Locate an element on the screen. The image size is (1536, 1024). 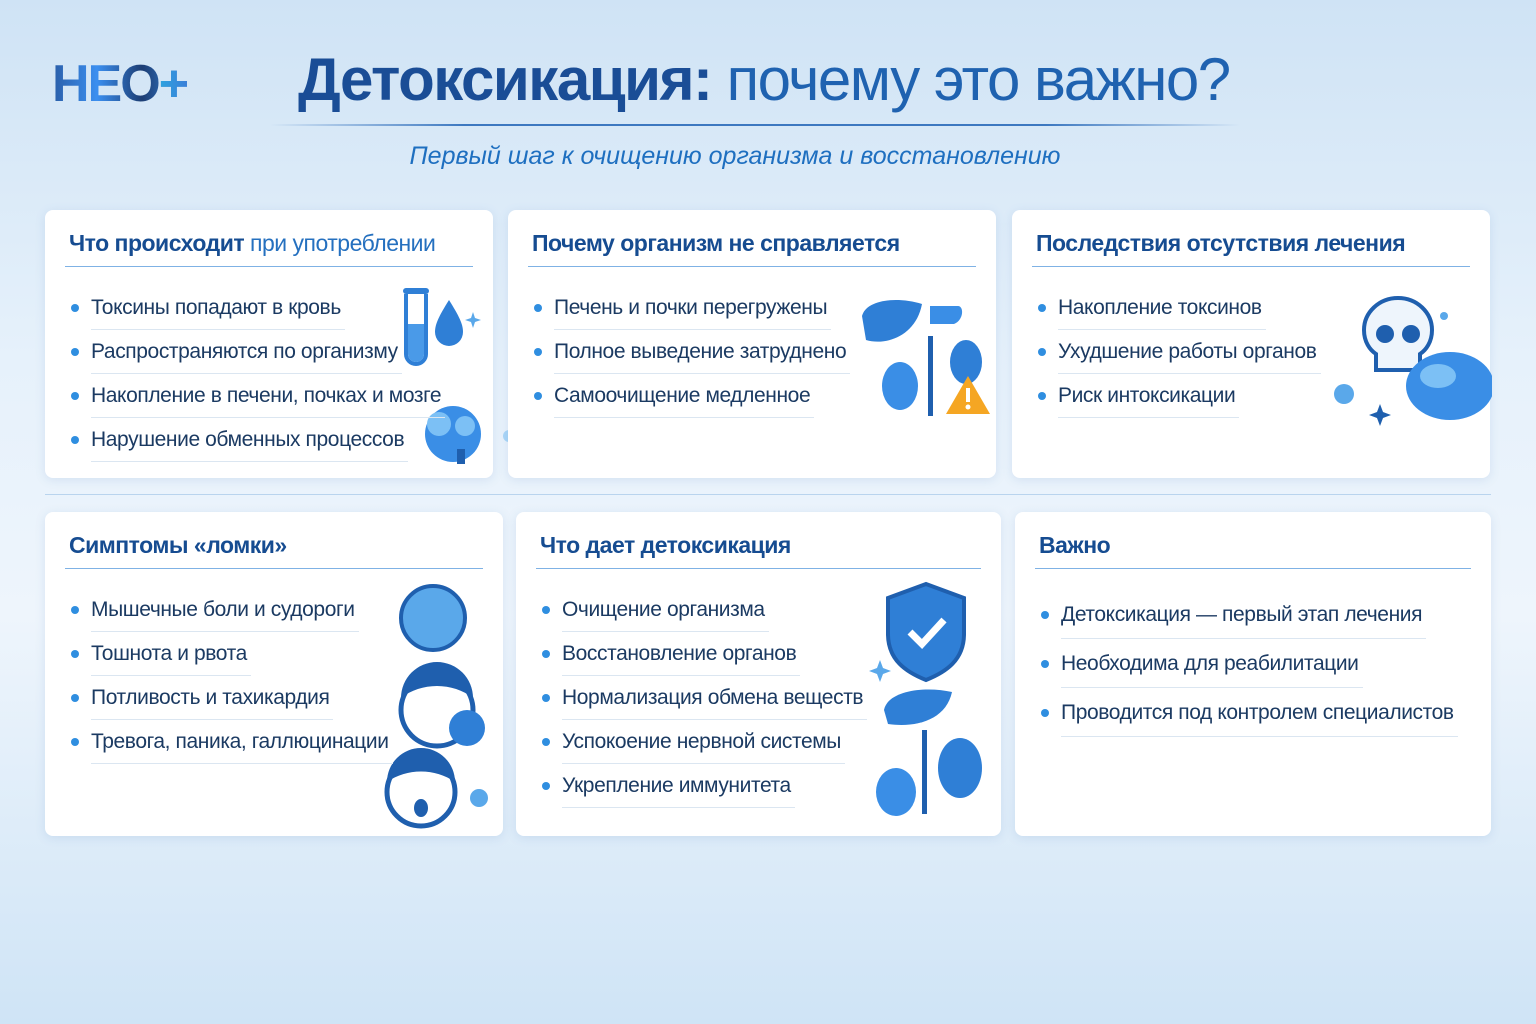
list-item: Полное выведение затруднено is located at coordinates (692, 352).